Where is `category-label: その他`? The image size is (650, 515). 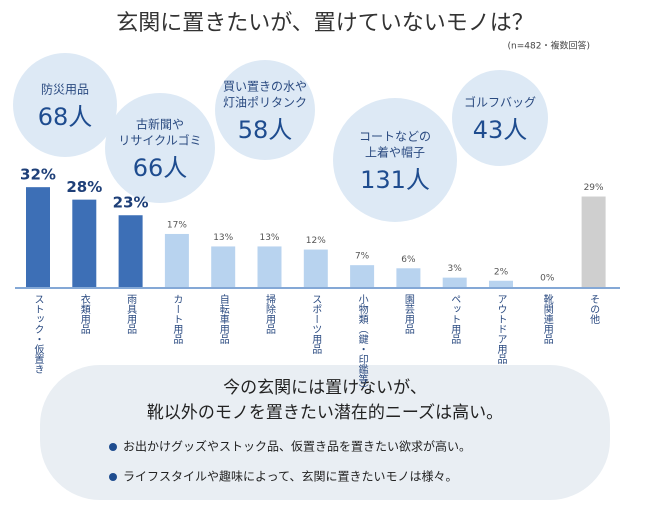
category-label: その他 is located at coordinates (594, 309).